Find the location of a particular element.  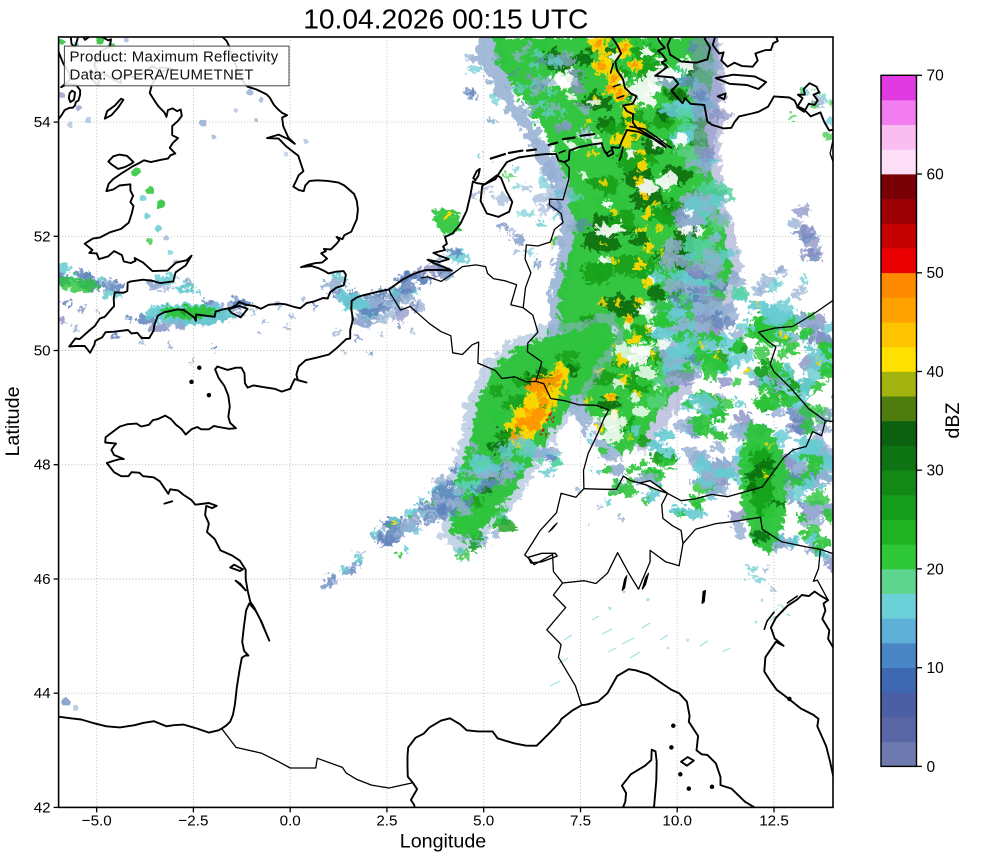

svg-text: Latitude is located at coordinates (13, 421).